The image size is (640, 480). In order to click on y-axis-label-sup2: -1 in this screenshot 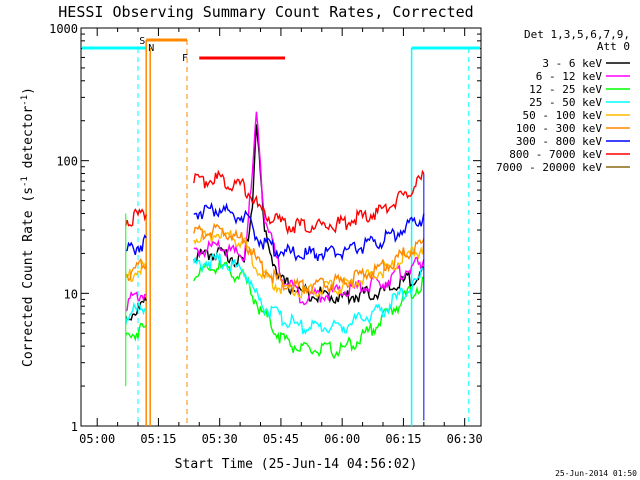, I will do `click(25, 100)`.